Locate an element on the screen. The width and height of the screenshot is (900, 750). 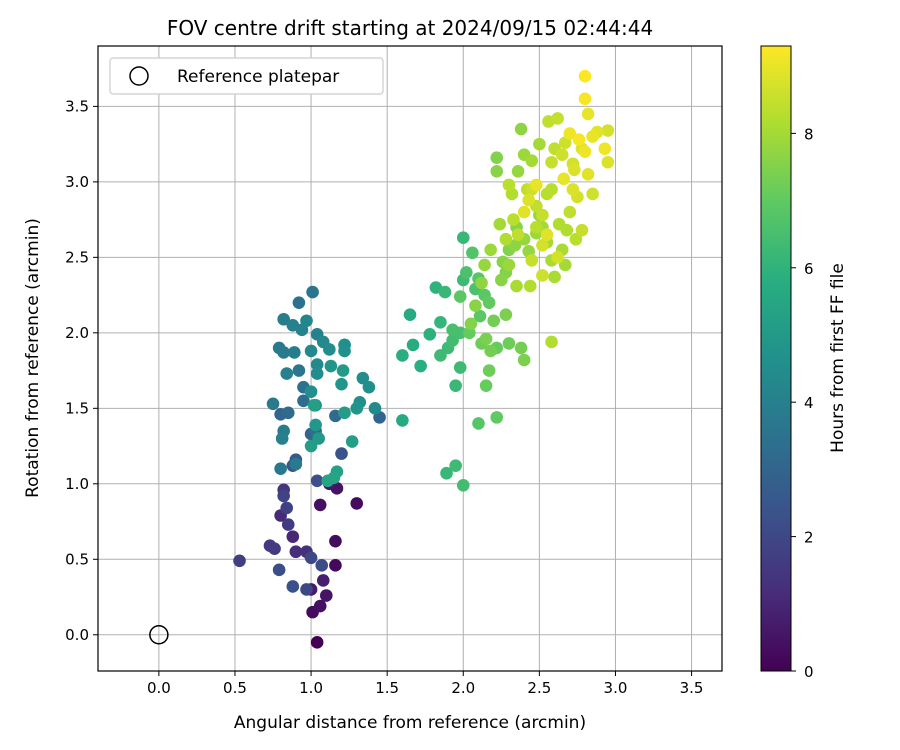
y-axis-ticks: 0.0 0.5 1.0 1.5 2.0 2.5 3.0 3.5 is located at coordinates (81, 370).